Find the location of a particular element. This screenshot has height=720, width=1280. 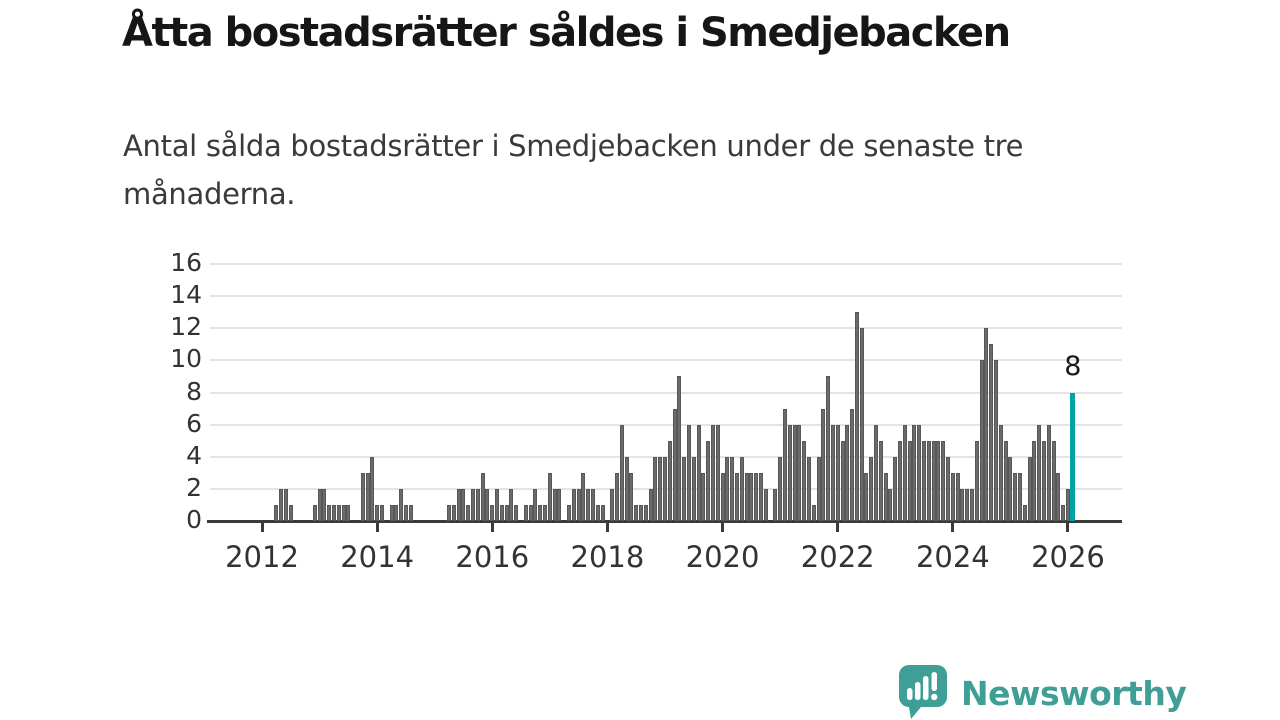

highlight-value-label: 8 is located at coordinates (1073, 366).